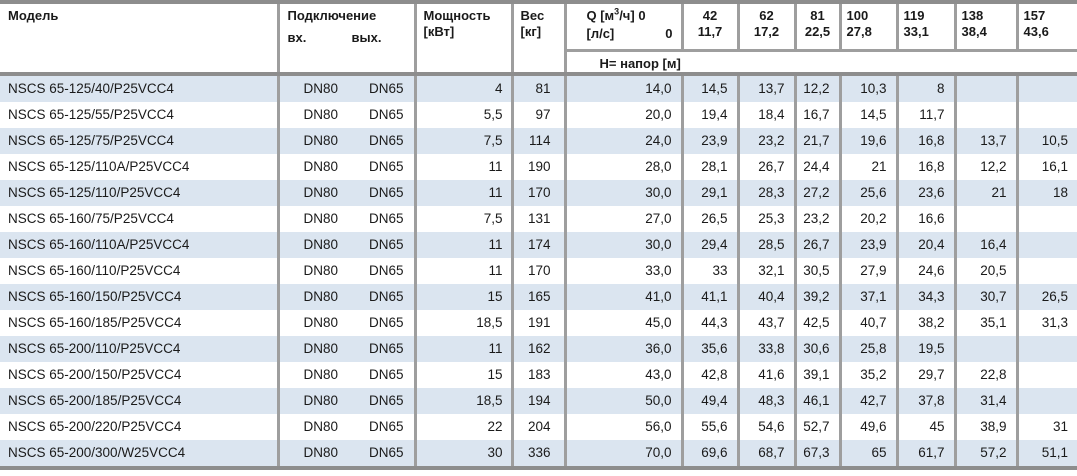 This screenshot has height=476, width=1077. What do you see at coordinates (987, 322) in the screenshot?
I see `head-value-cell: 35,1` at bounding box center [987, 322].